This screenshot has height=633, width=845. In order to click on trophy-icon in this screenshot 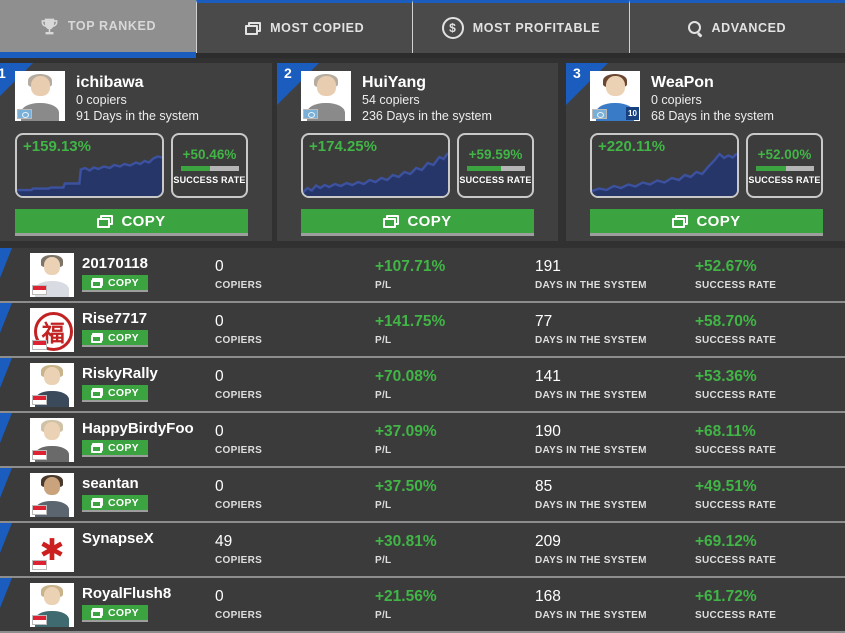, I will do `click(49, 26)`.